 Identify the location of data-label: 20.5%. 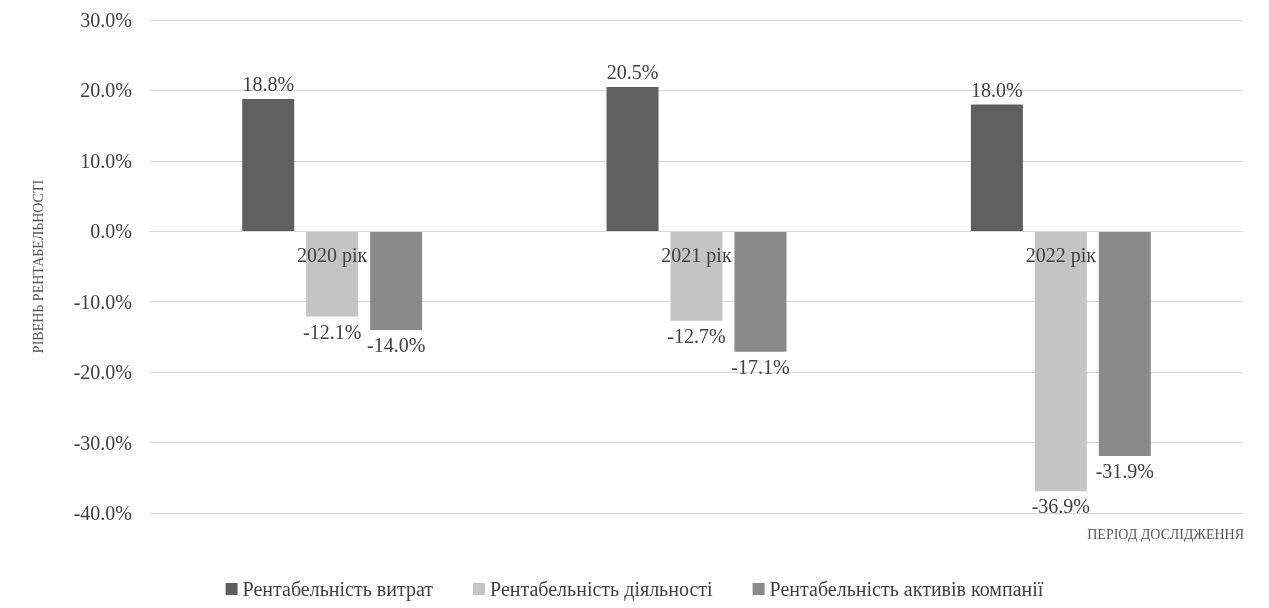
(632, 71).